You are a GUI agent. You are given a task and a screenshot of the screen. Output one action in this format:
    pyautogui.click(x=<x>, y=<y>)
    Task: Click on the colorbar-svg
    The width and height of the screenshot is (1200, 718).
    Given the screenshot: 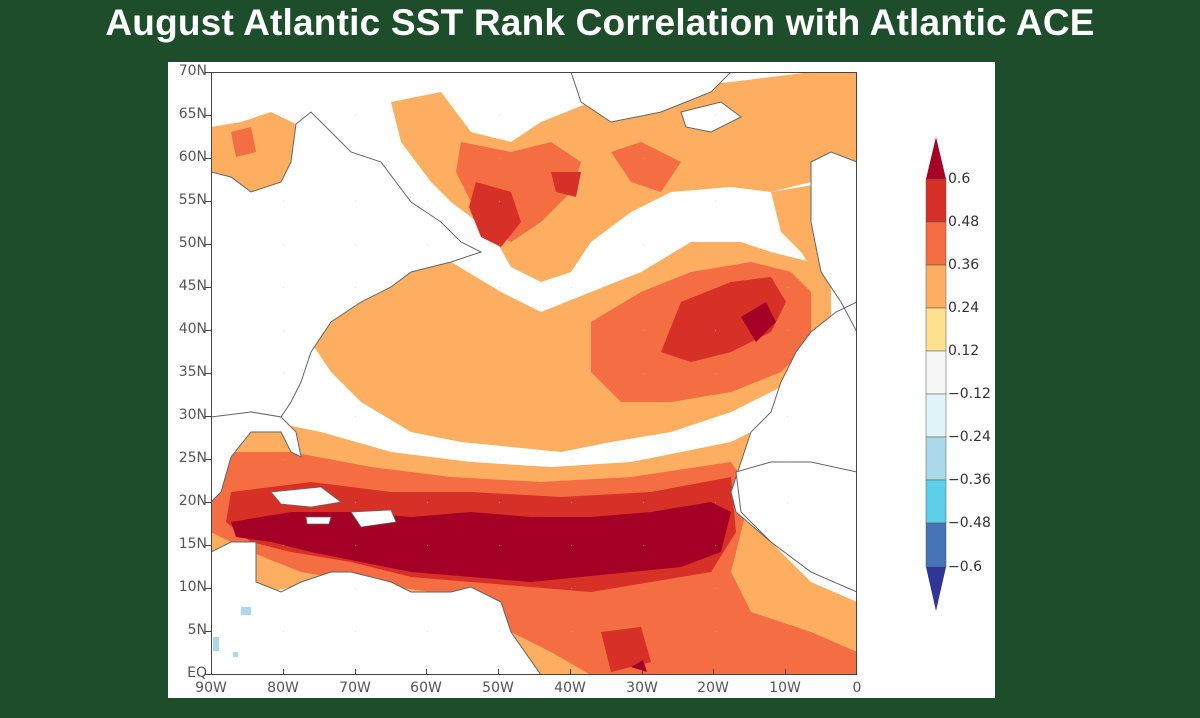 What is the action you would take?
    pyautogui.click(x=936, y=374)
    